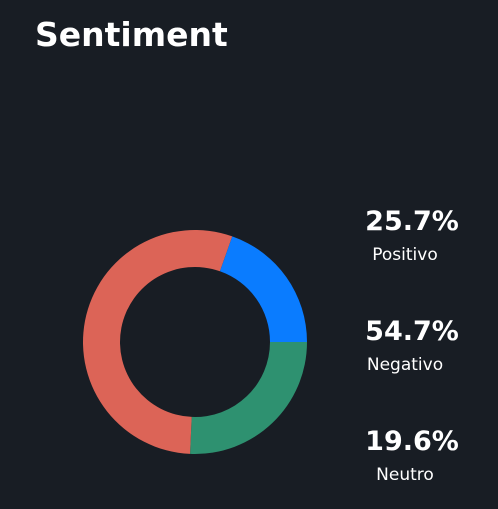 This screenshot has width=498, height=509. What do you see at coordinates (131, 34) in the screenshot?
I see `chart-title: Sentiment` at bounding box center [131, 34].